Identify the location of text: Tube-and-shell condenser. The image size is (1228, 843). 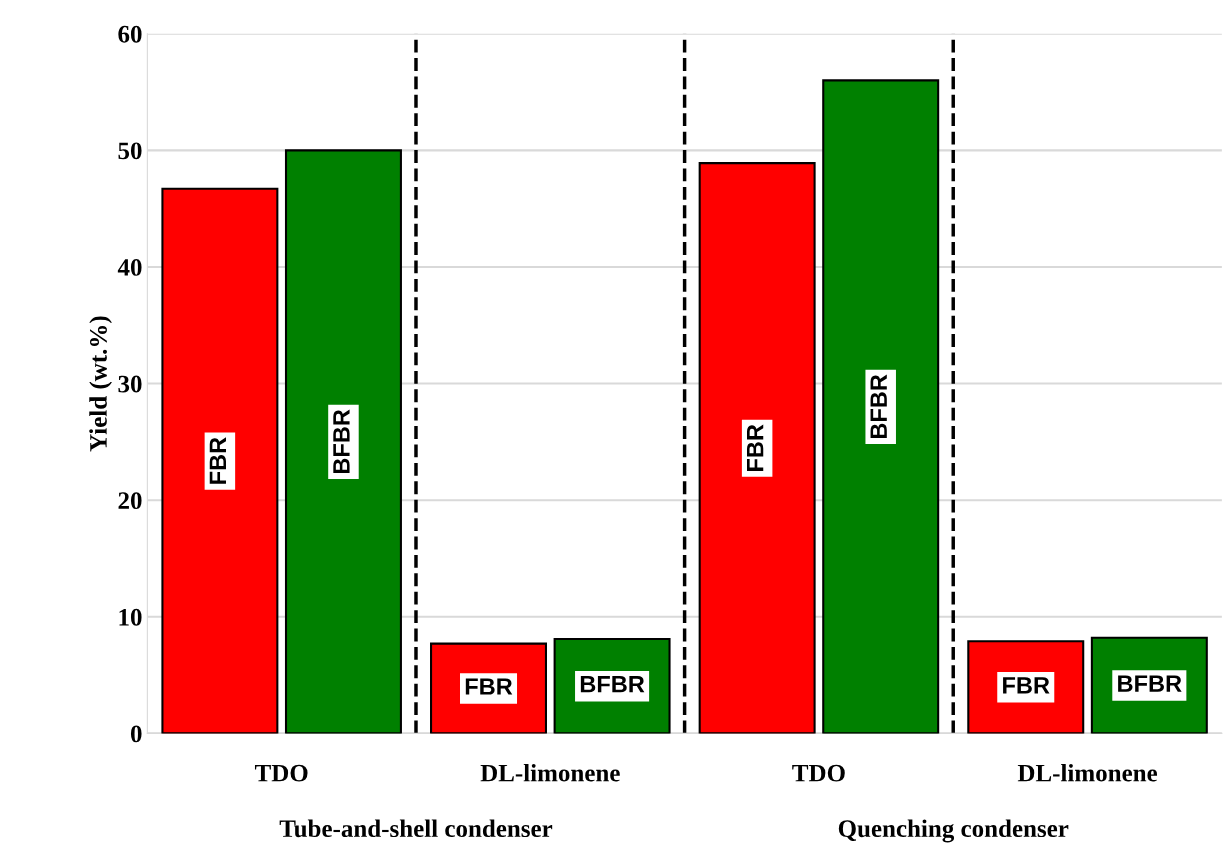
(416, 828).